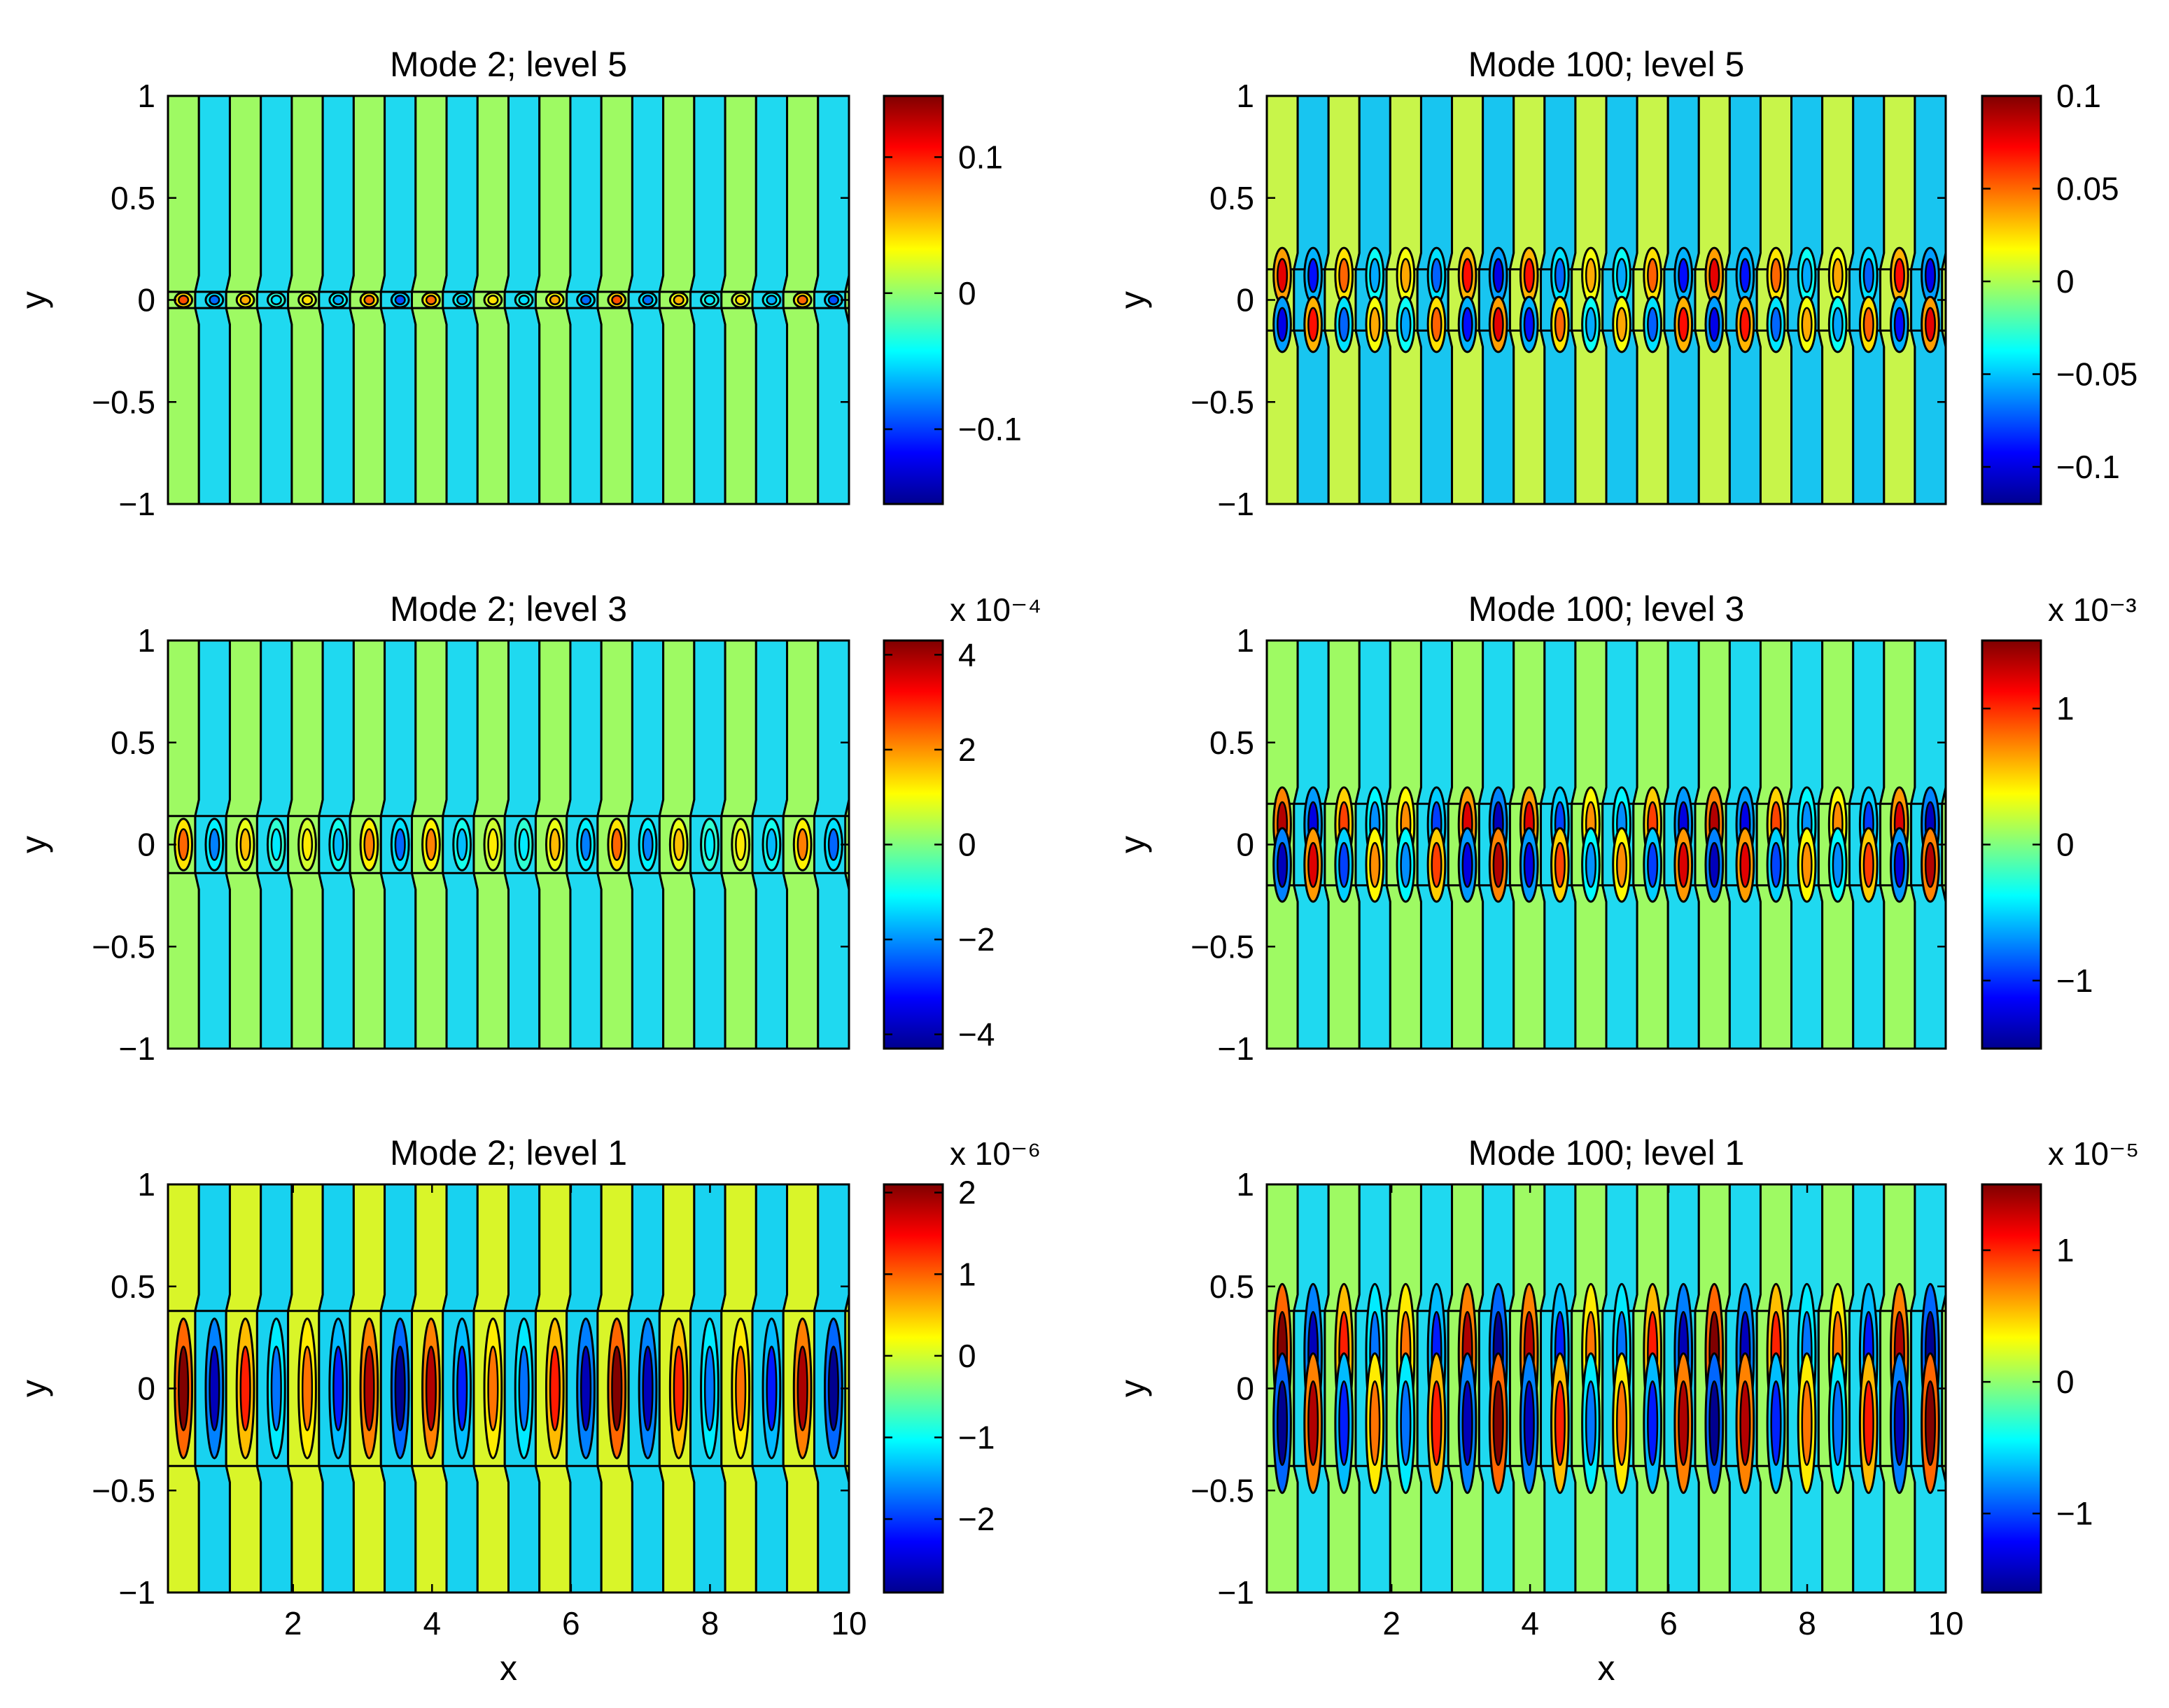  Describe the element at coordinates (980, 157) in the screenshot. I see `colorbar-tick-label: 0.1` at that location.